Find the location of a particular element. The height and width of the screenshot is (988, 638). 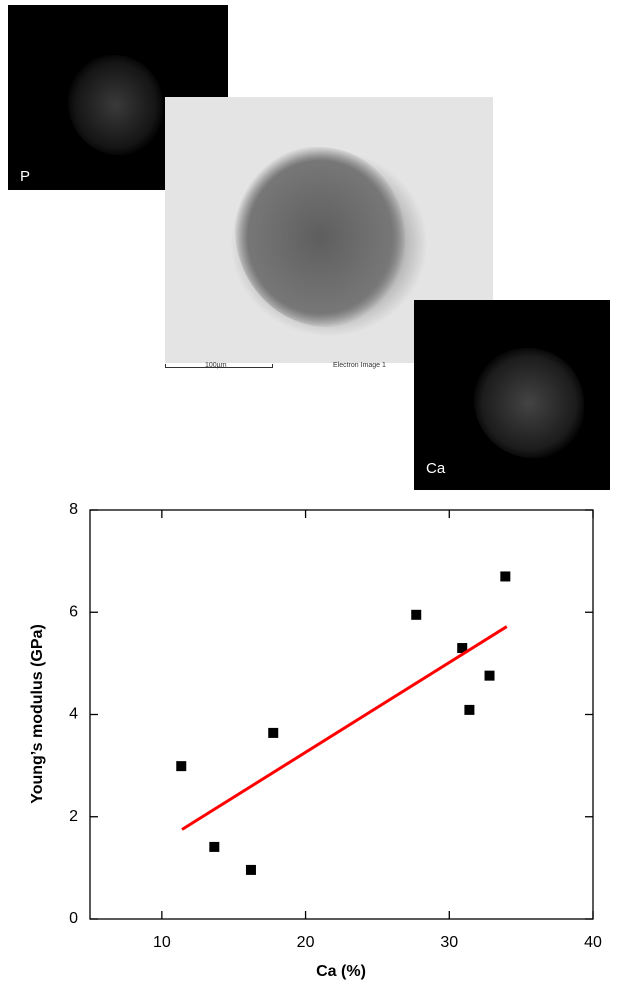

map-label: P is located at coordinates (25, 176).